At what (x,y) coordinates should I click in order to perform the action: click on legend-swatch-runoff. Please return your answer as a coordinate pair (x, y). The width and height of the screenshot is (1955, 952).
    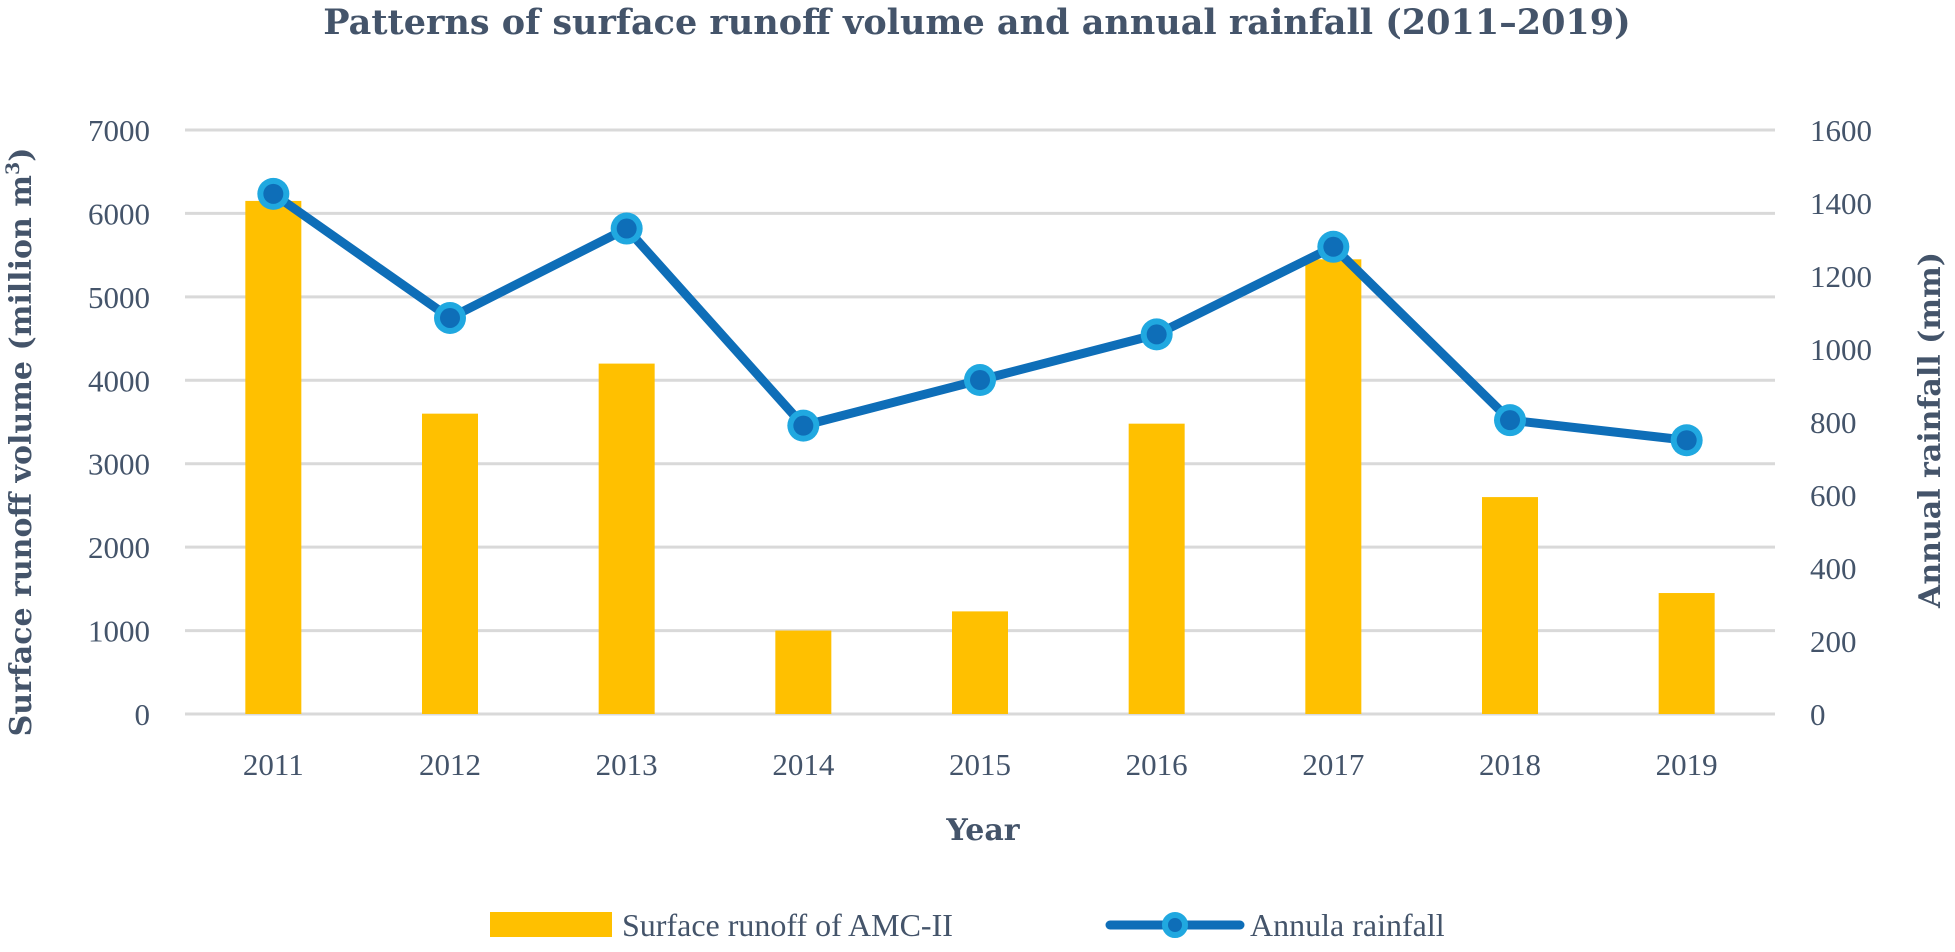
    Looking at the image, I should click on (551, 924).